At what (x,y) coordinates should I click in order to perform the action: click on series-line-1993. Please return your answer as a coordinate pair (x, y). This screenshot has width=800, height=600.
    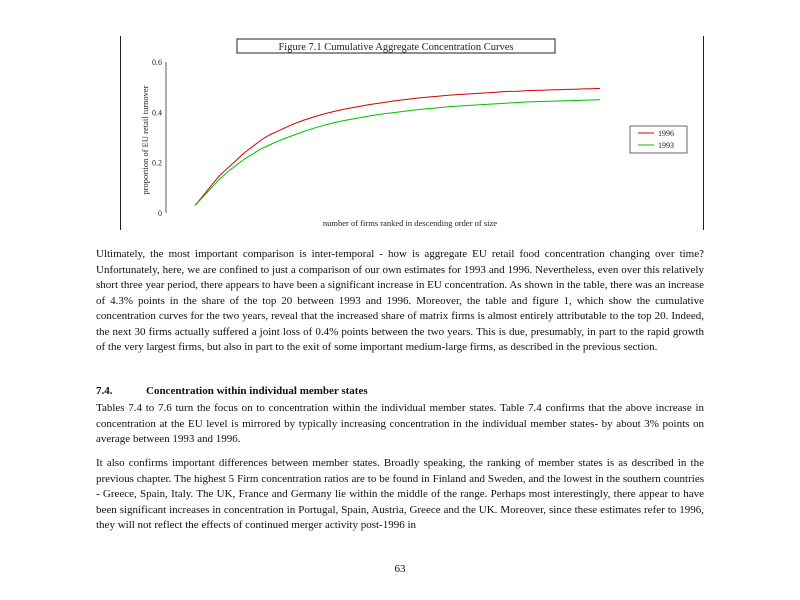
    Looking at the image, I should click on (397, 152).